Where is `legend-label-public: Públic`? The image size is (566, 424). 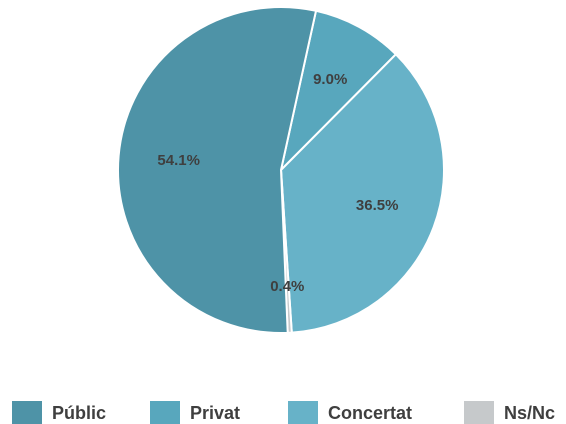
legend-label-public: Públic is located at coordinates (79, 412).